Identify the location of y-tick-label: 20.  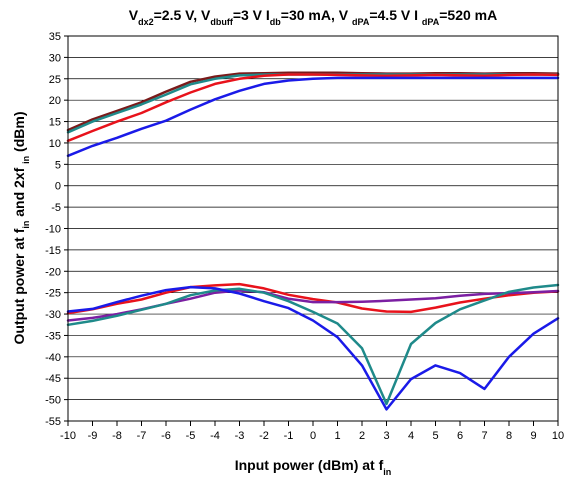
(55, 101).